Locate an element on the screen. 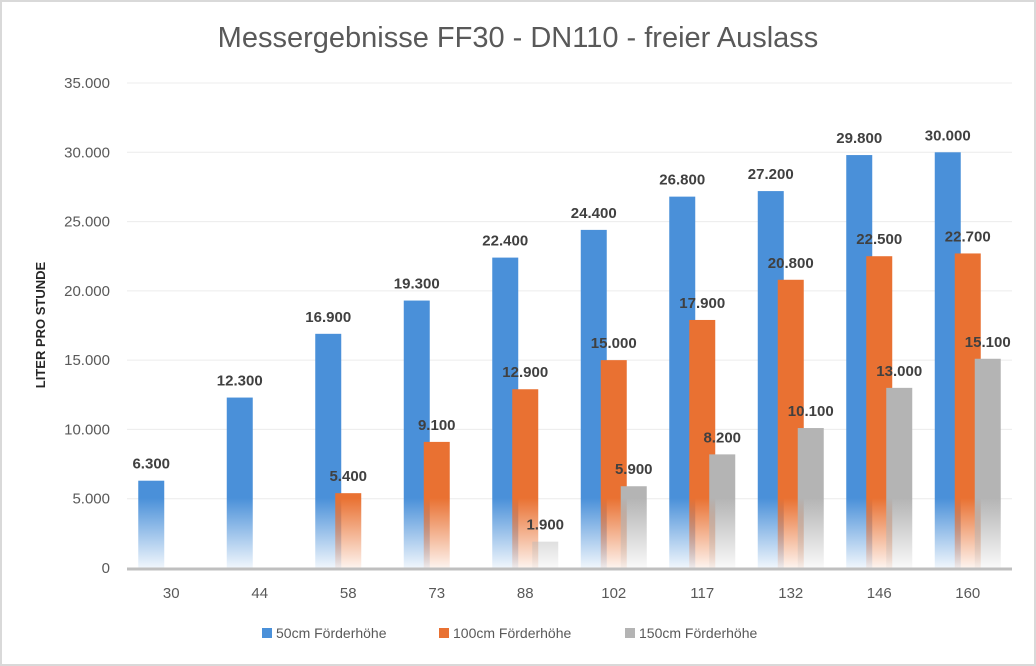  legend-label: 100cm Förderhöhe is located at coordinates (512, 633).